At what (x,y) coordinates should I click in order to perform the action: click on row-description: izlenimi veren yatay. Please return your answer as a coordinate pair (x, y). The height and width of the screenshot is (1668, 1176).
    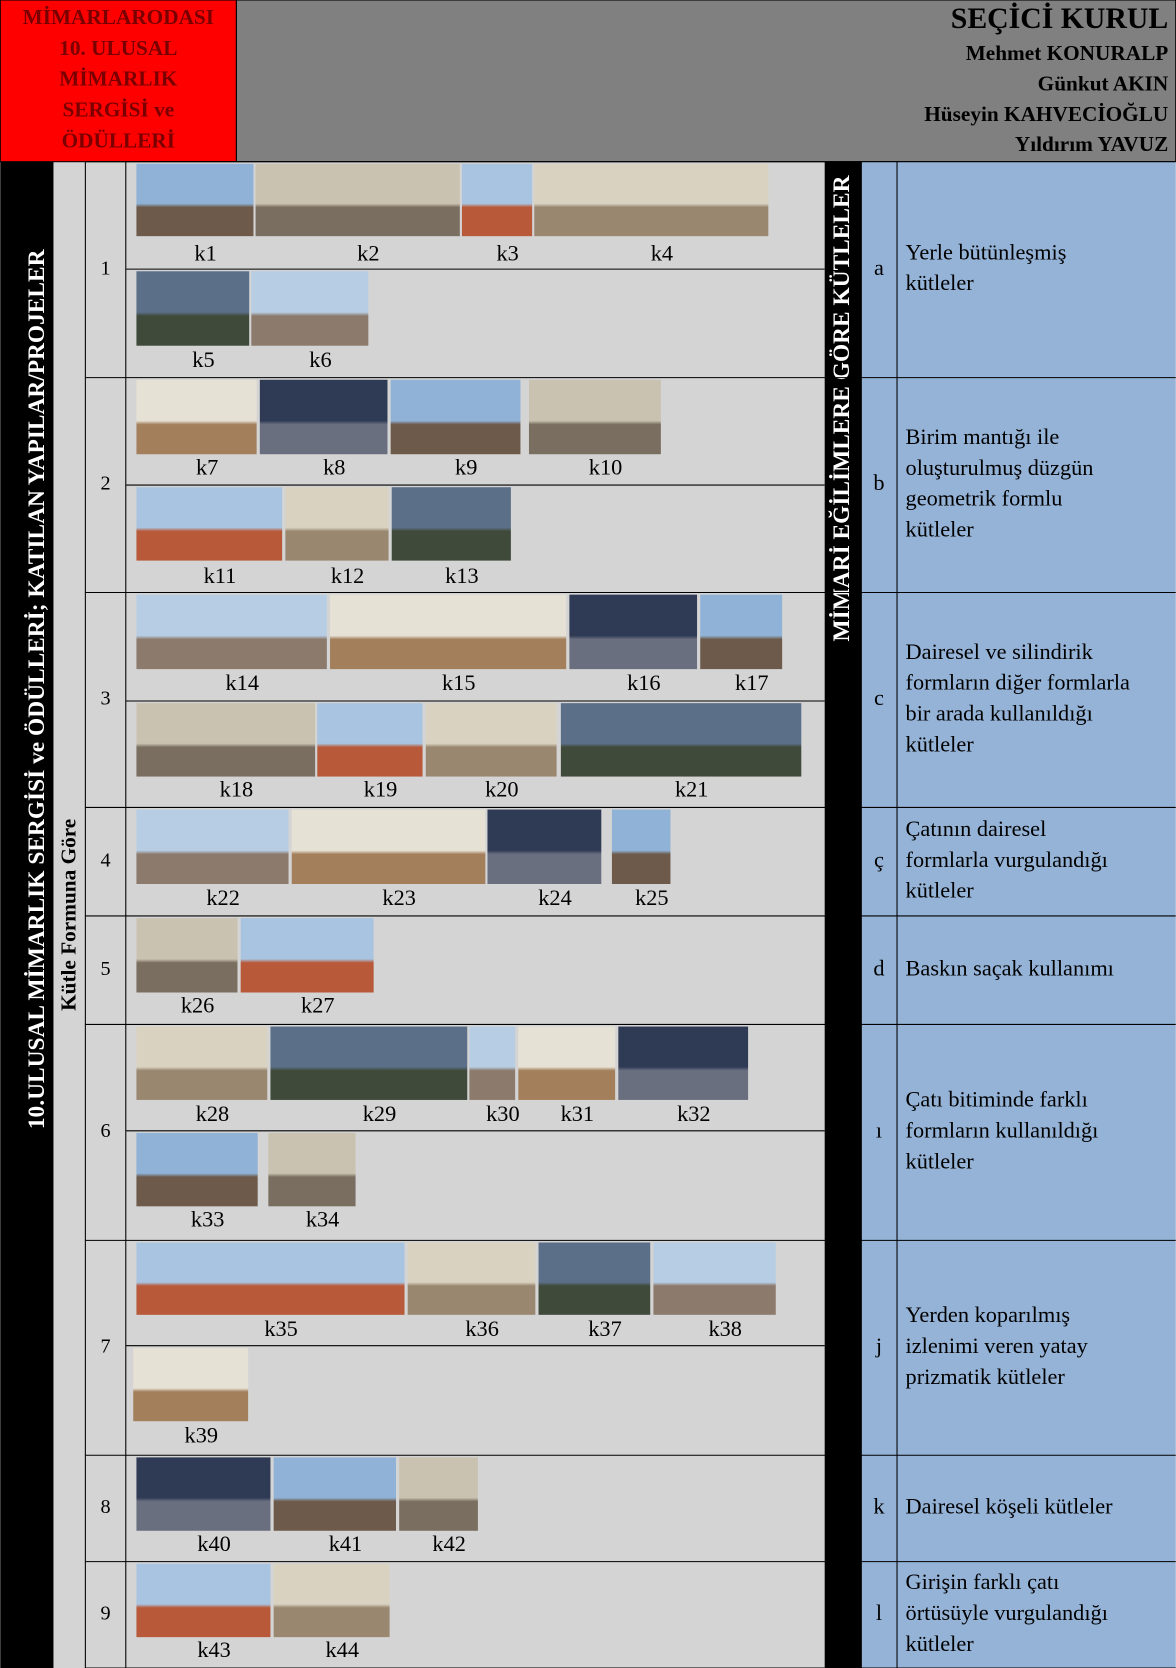
    Looking at the image, I should click on (997, 1345).